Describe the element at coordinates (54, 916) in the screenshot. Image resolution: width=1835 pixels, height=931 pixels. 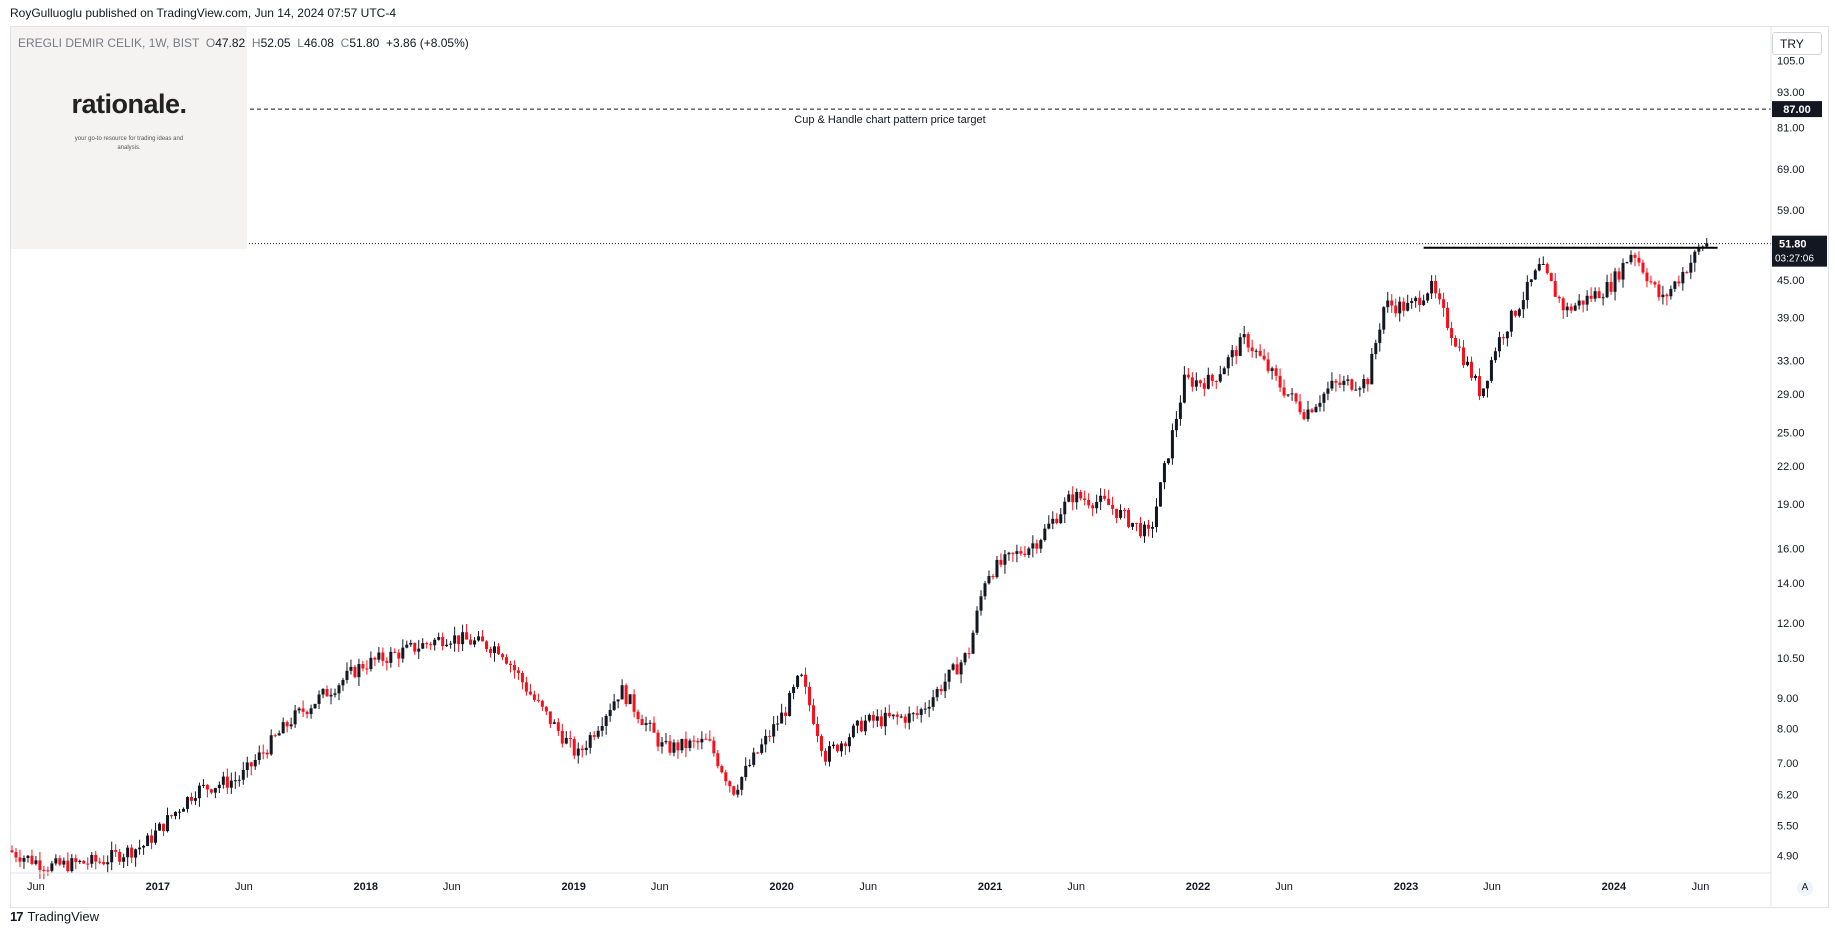
I see `tradingview-brand: 17 TradingView` at that location.